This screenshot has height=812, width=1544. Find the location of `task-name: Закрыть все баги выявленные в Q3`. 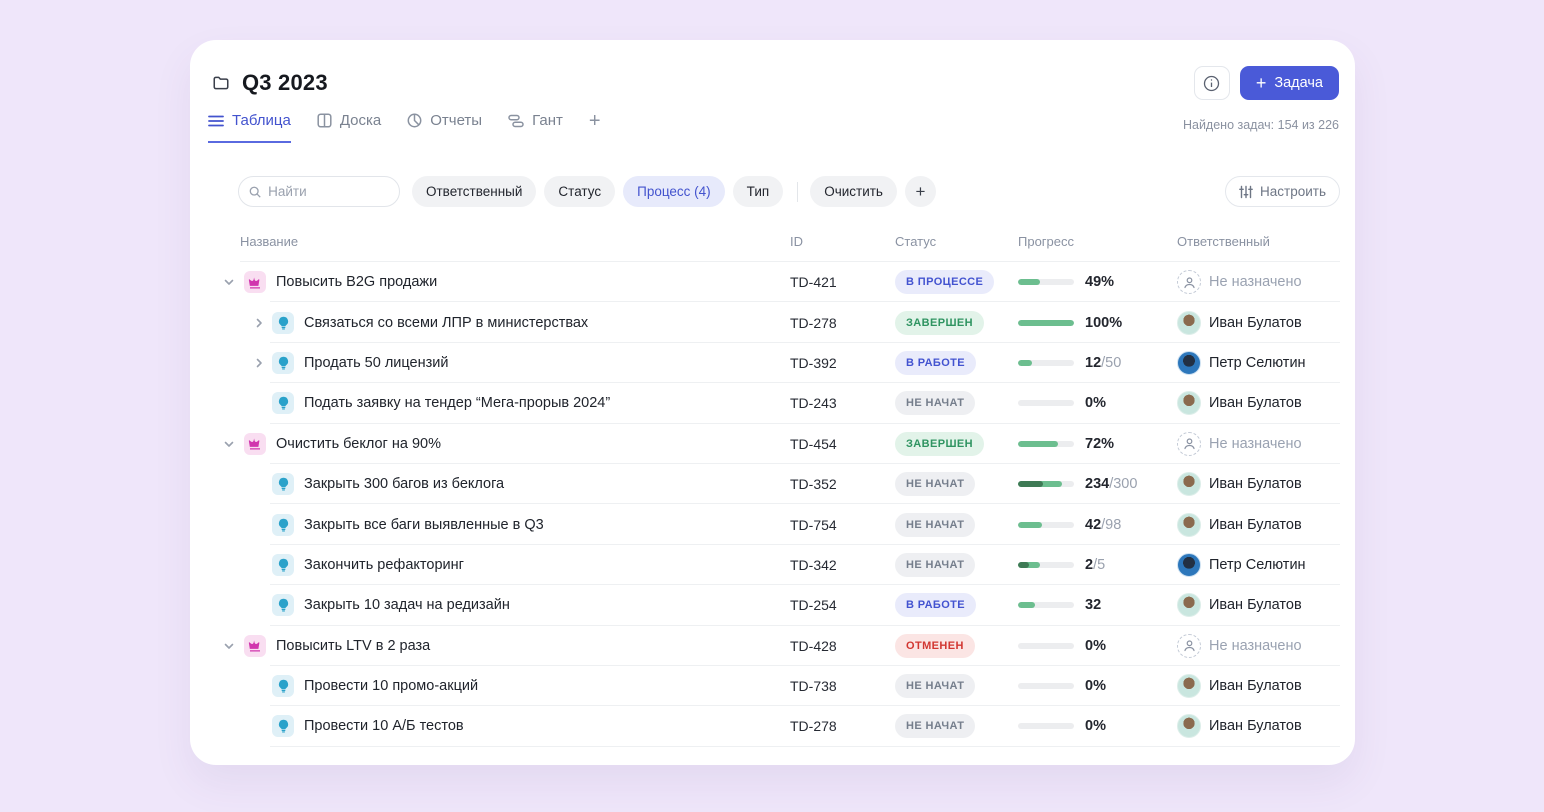

task-name: Закрыть все баги выявленные в Q3 is located at coordinates (424, 524).